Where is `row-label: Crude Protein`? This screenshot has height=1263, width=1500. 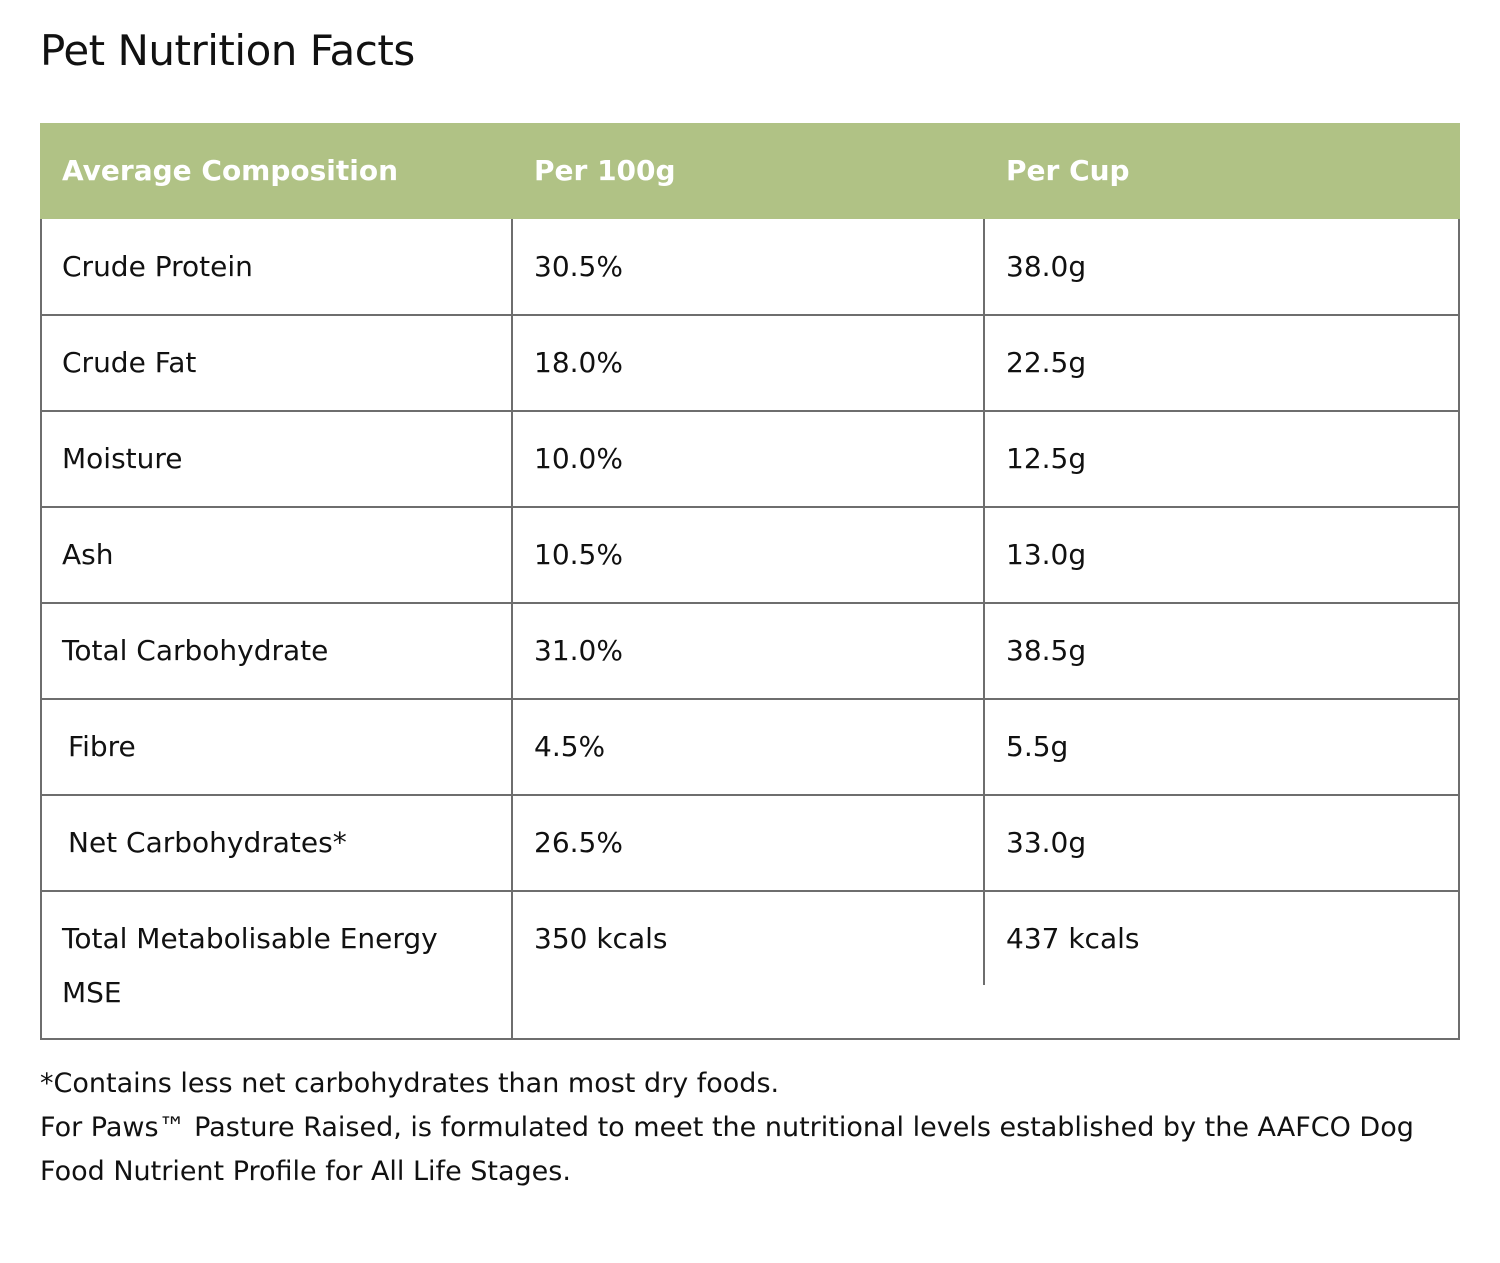
row-label: Crude Protein is located at coordinates (157, 266).